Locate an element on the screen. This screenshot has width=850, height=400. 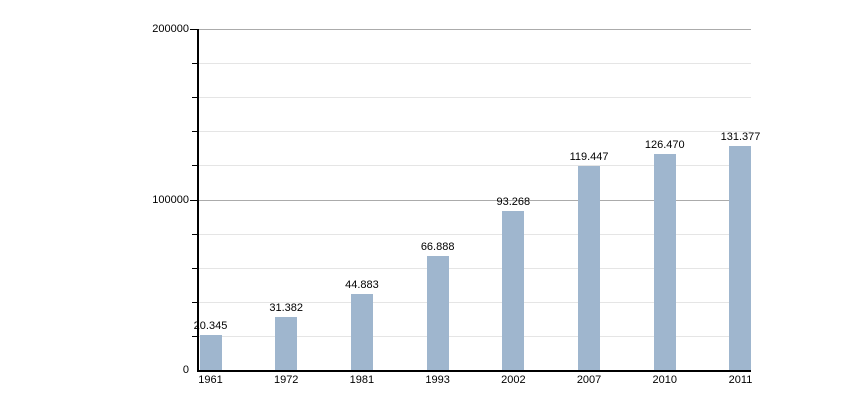
bar-value-label: 126.470 is located at coordinates (664, 145).